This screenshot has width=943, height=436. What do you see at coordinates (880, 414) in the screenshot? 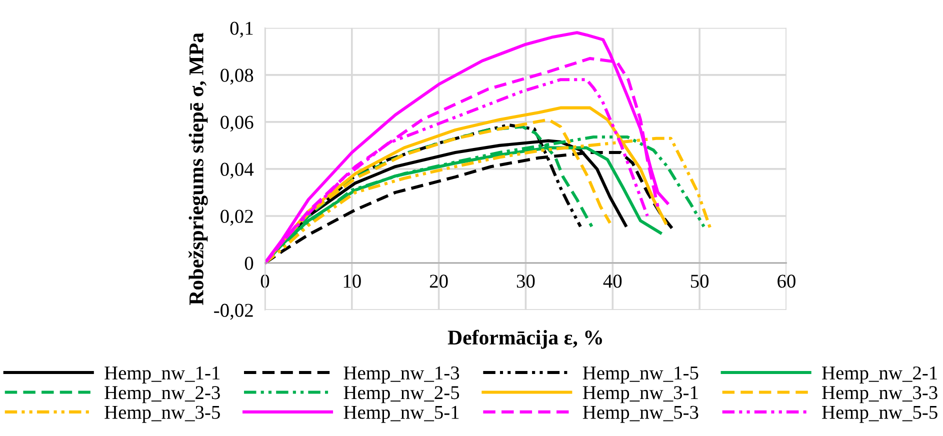
I see `legend-label: Hemp_nw_5-5` at bounding box center [880, 414].